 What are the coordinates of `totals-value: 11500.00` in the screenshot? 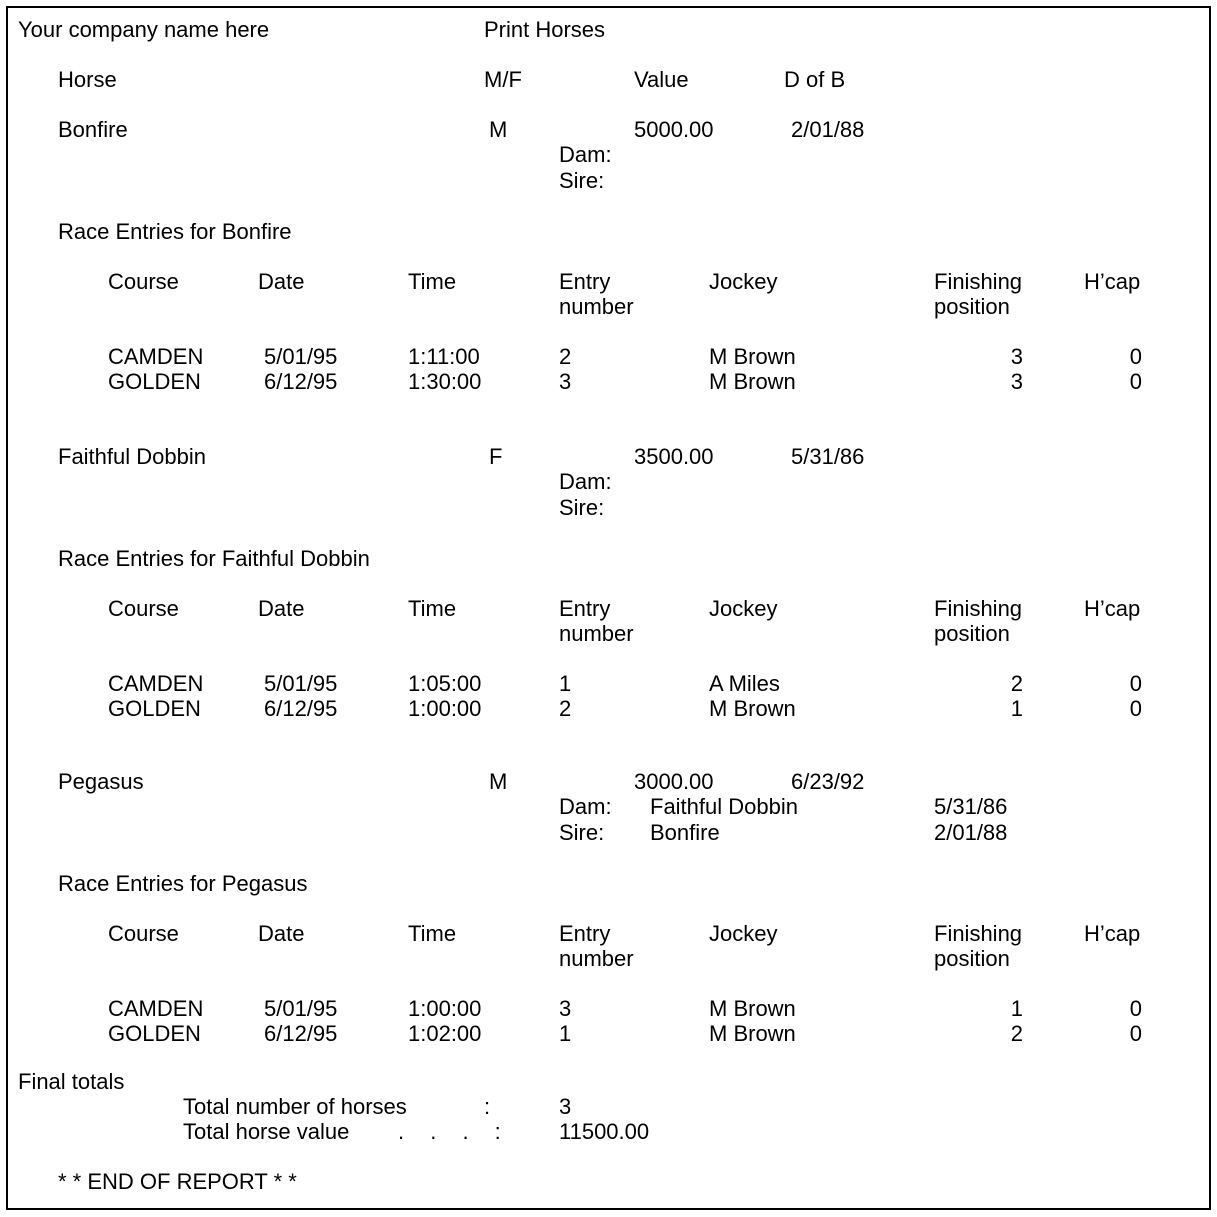 It's located at (604, 1131).